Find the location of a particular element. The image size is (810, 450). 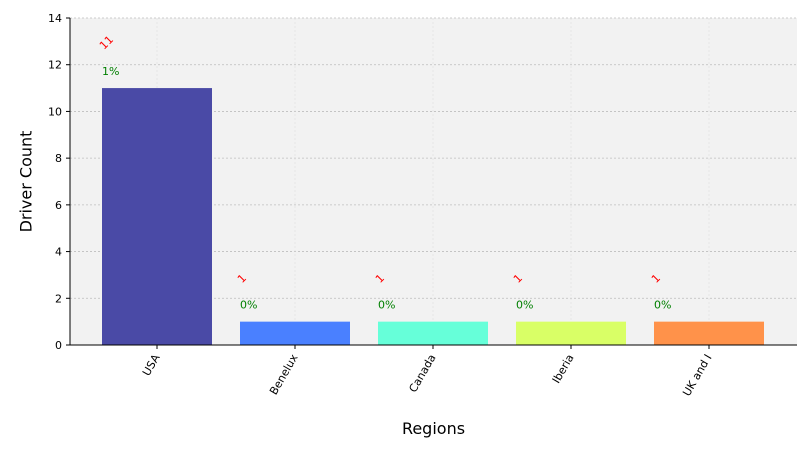

y-axis-ticks: 0 2 4 6 8 10 12 14 is located at coordinates (59, 182).